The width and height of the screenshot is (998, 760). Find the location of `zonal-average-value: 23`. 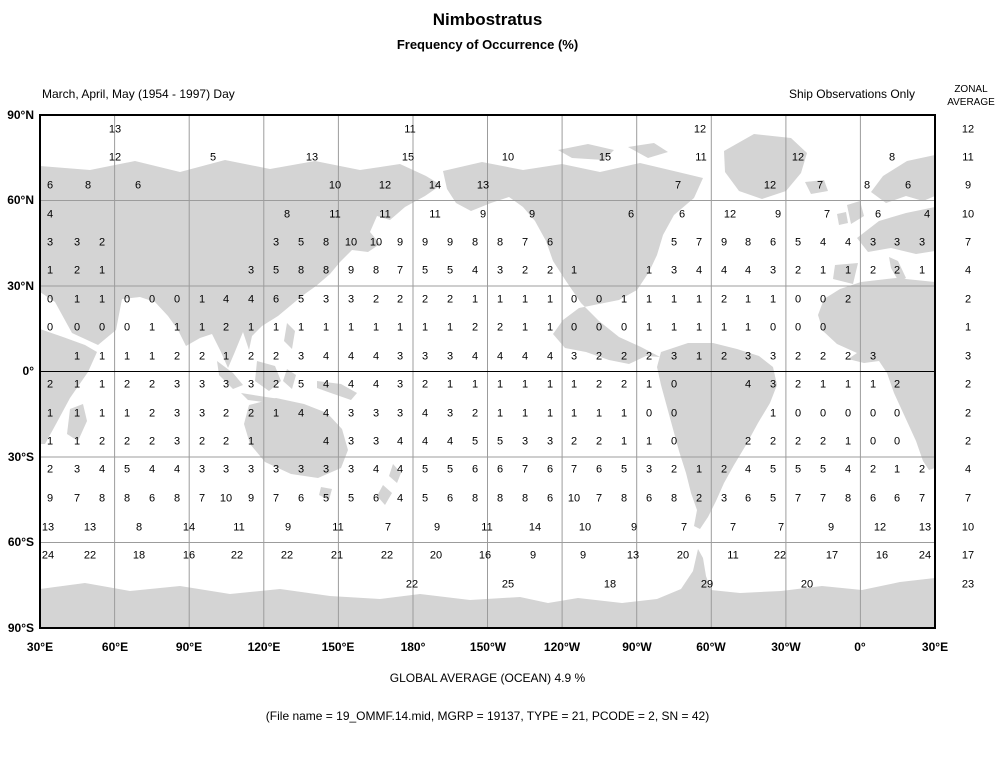

zonal-average-value: 23 is located at coordinates (968, 584).